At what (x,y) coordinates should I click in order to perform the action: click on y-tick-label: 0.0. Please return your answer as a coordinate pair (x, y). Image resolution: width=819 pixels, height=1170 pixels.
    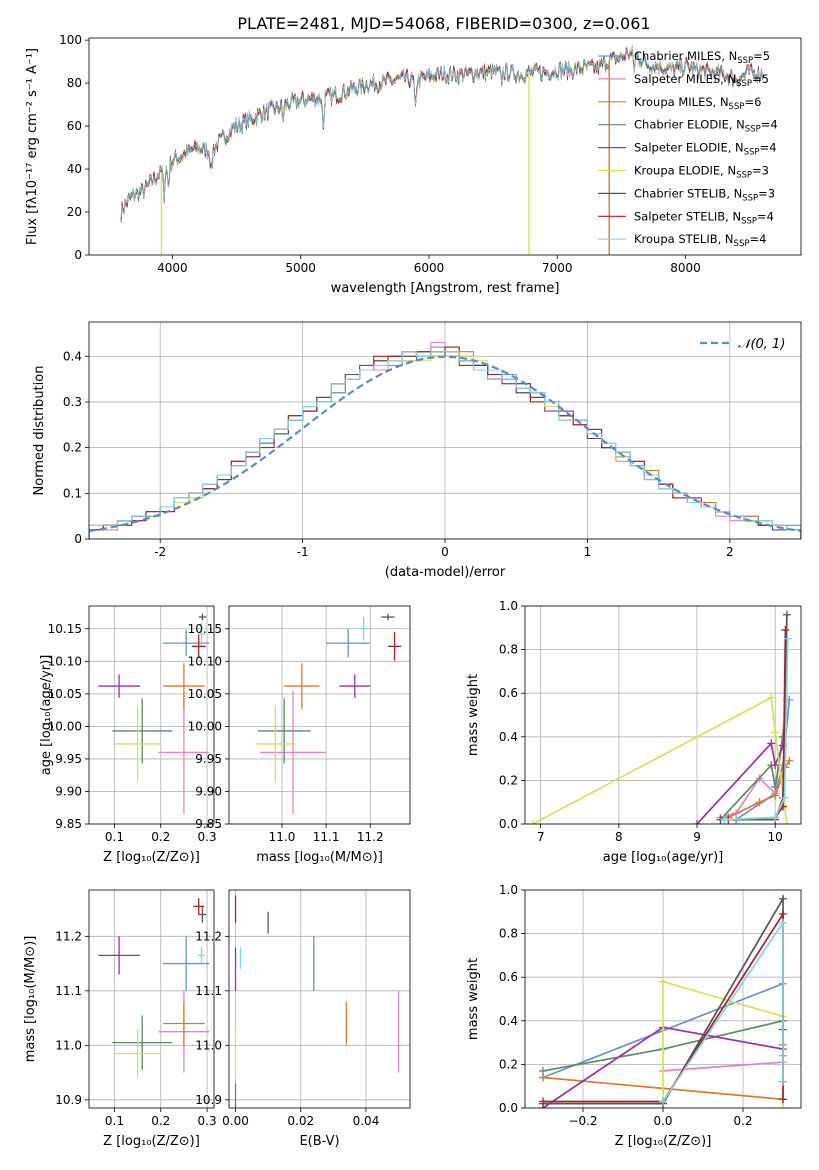
    Looking at the image, I should click on (508, 824).